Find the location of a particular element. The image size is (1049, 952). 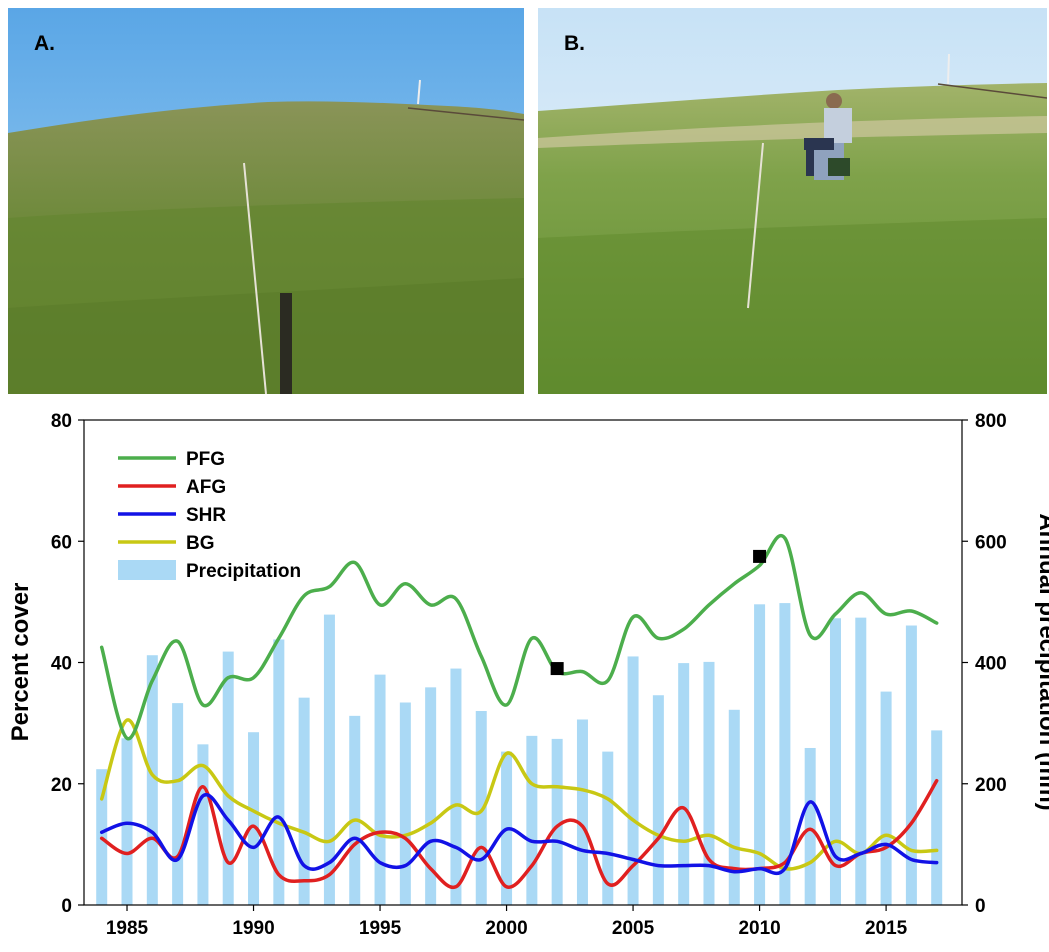

y-tick-label-20: 20 is located at coordinates (61, 785).